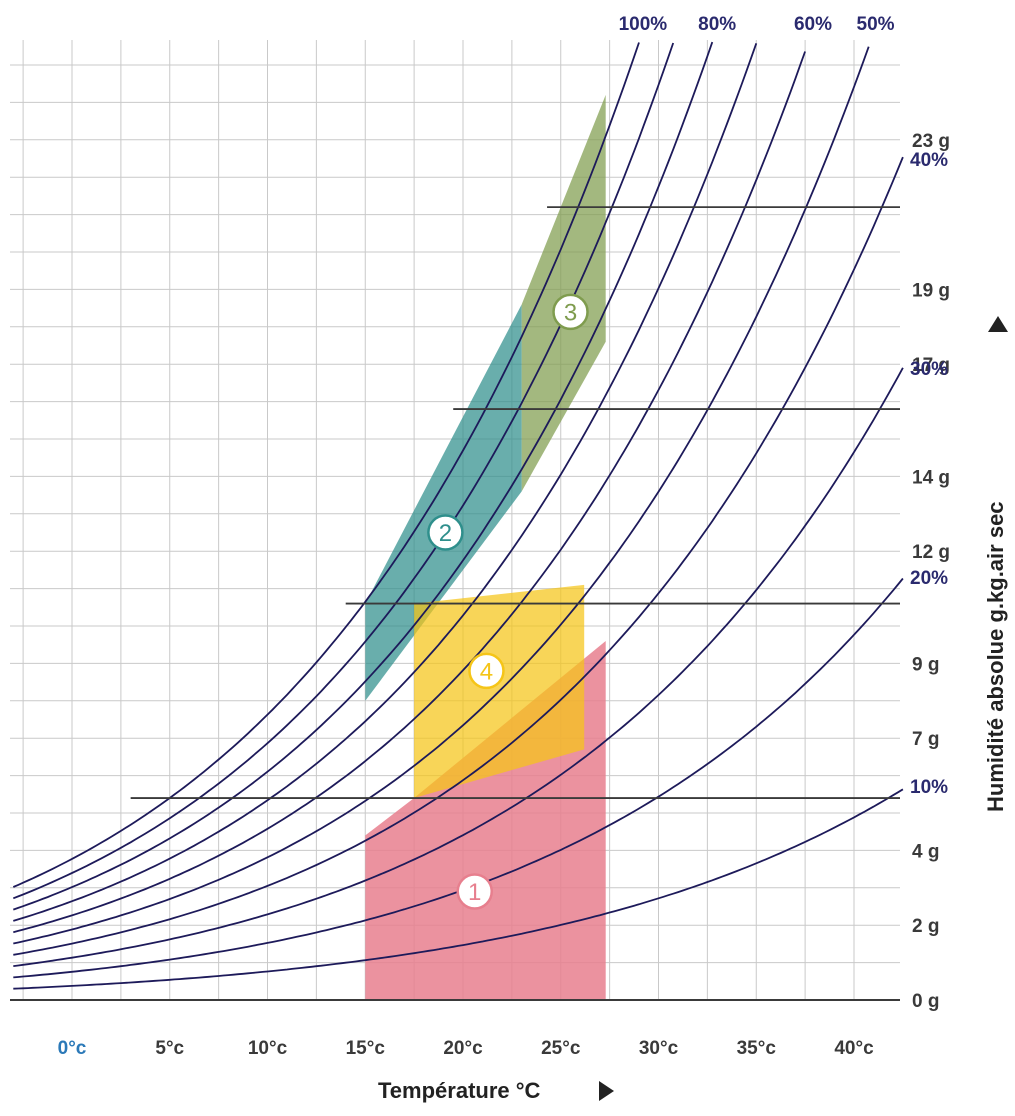  I want to click on x-tick-label: 10°c, so click(268, 1048).